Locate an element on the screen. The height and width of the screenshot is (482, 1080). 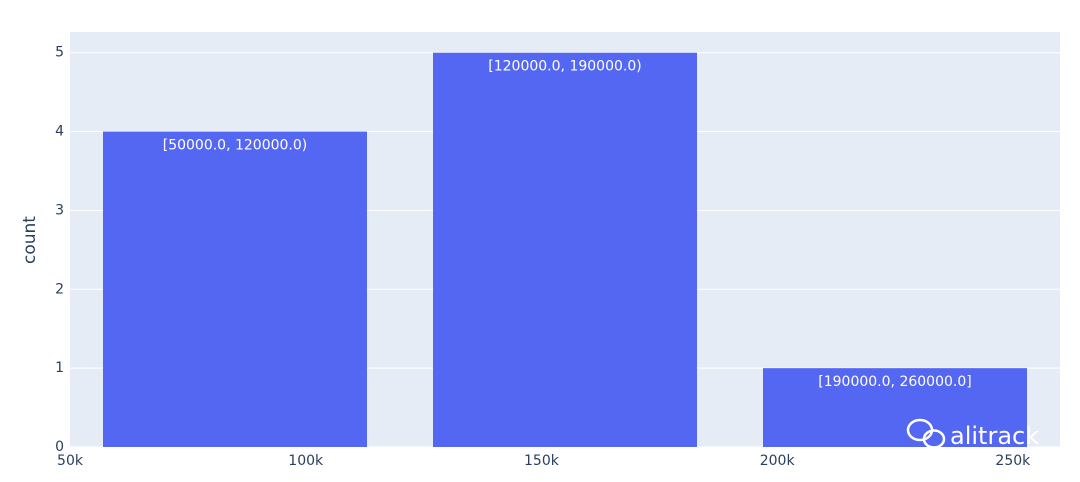
y-tick-label: 4 is located at coordinates (59, 132).